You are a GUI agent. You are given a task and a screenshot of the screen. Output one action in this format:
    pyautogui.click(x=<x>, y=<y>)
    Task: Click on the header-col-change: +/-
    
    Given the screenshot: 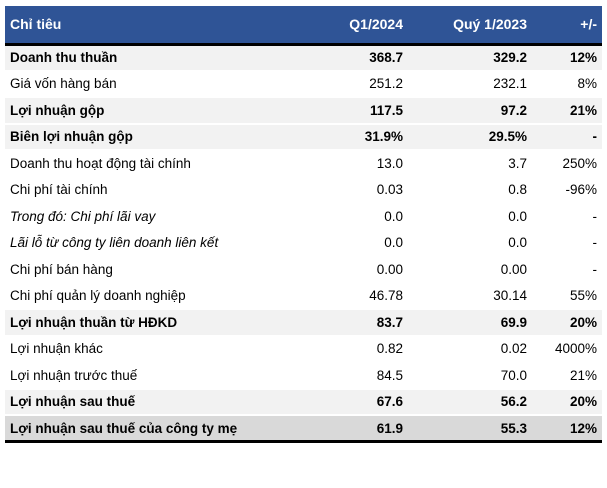 What is the action you would take?
    pyautogui.click(x=567, y=25)
    